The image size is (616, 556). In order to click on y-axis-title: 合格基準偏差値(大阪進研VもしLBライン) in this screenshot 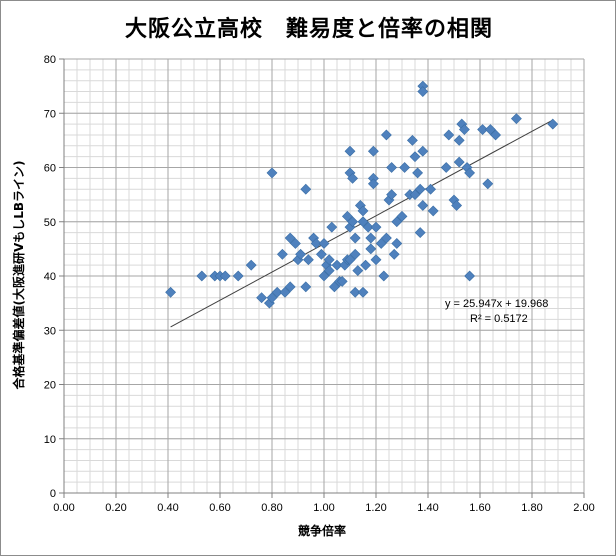, I will do `click(18, 274)`.